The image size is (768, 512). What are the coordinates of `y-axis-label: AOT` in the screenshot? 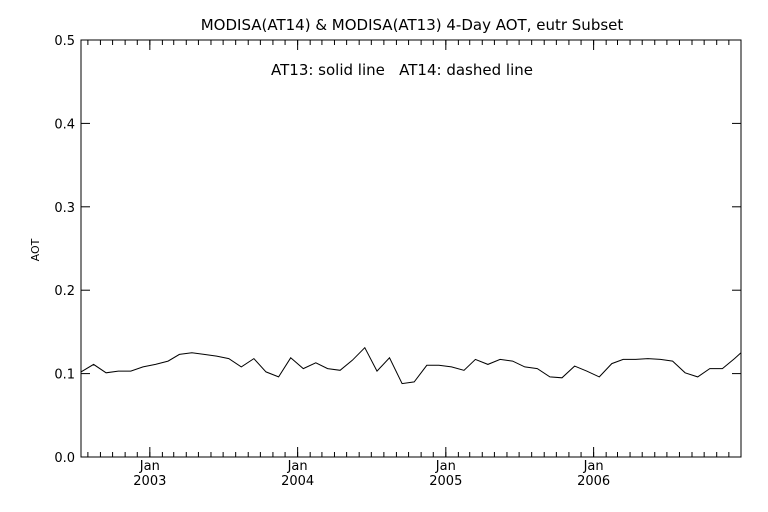 It's located at (35, 249).